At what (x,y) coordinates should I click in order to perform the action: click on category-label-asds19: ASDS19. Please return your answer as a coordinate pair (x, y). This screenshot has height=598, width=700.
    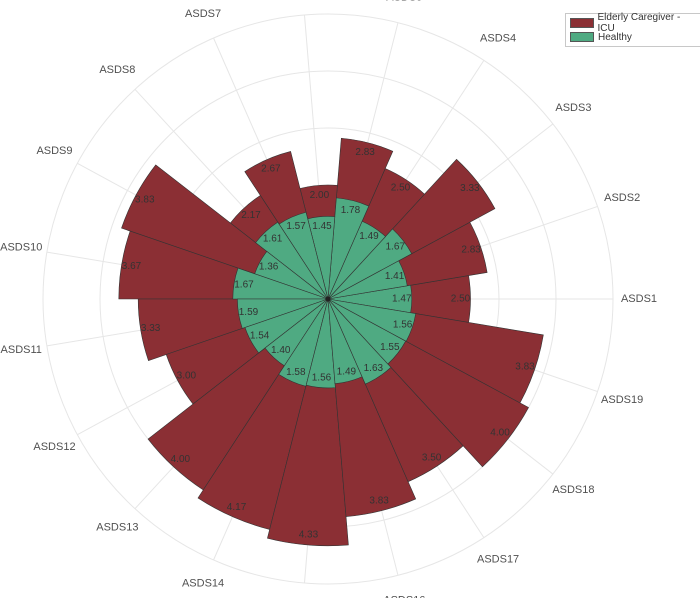
    Looking at the image, I should click on (622, 400).